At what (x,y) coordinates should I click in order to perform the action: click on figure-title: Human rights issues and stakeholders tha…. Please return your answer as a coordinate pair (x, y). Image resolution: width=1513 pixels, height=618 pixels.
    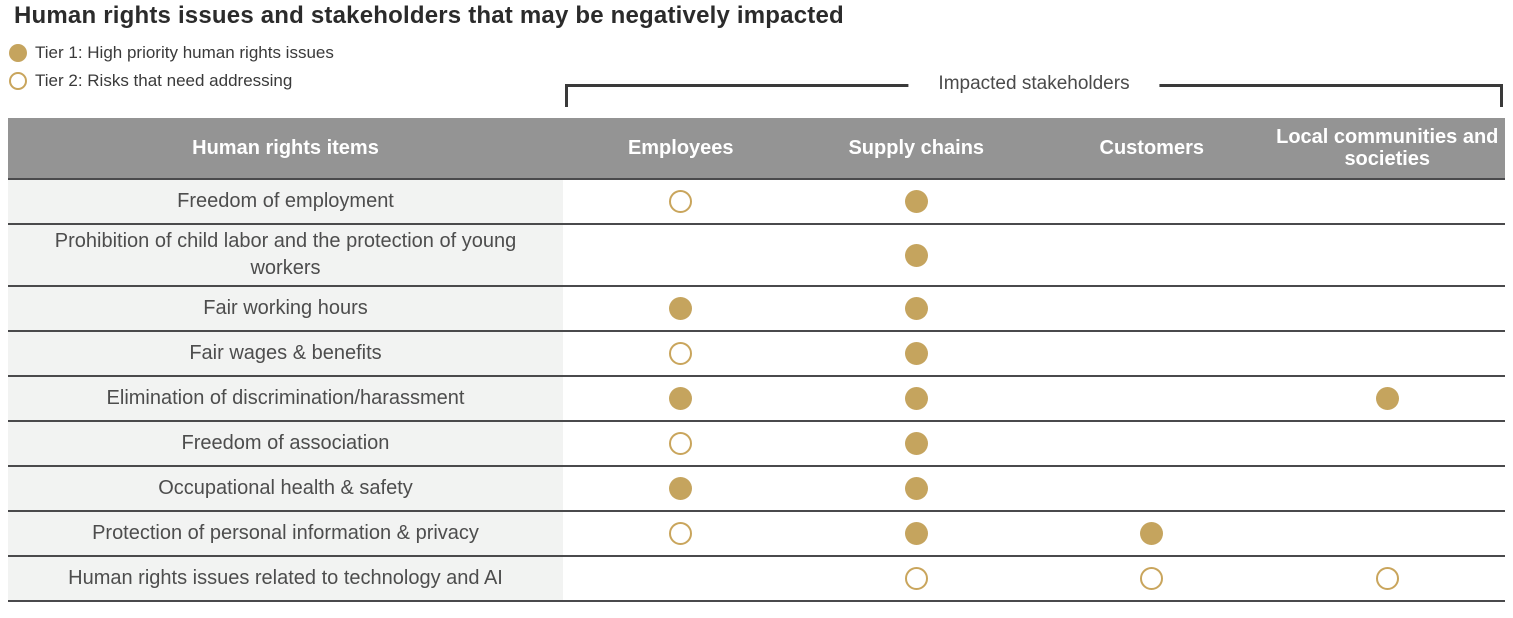
    Looking at the image, I should click on (429, 15).